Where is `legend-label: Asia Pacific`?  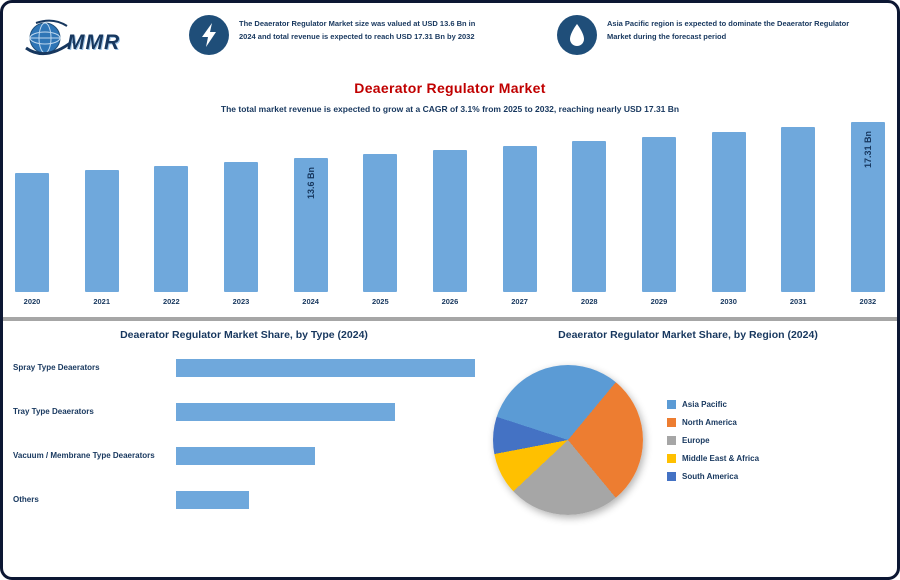
legend-label: Asia Pacific is located at coordinates (704, 404).